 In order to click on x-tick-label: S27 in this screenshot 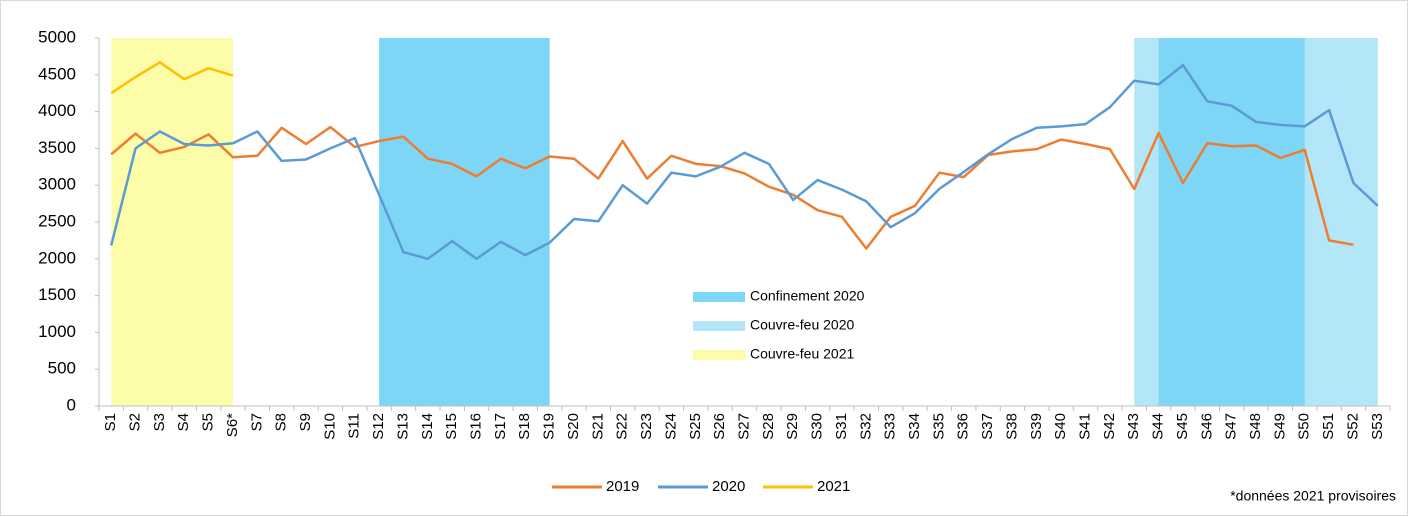, I will do `click(743, 426)`.